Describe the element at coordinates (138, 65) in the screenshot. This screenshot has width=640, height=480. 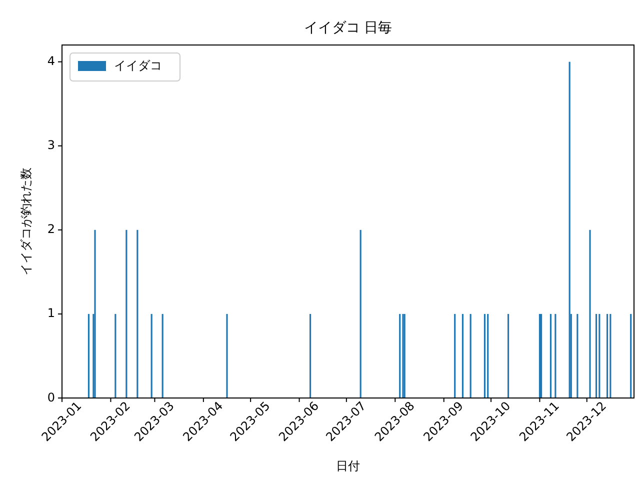
I see `legend-label: イイダコ` at that location.